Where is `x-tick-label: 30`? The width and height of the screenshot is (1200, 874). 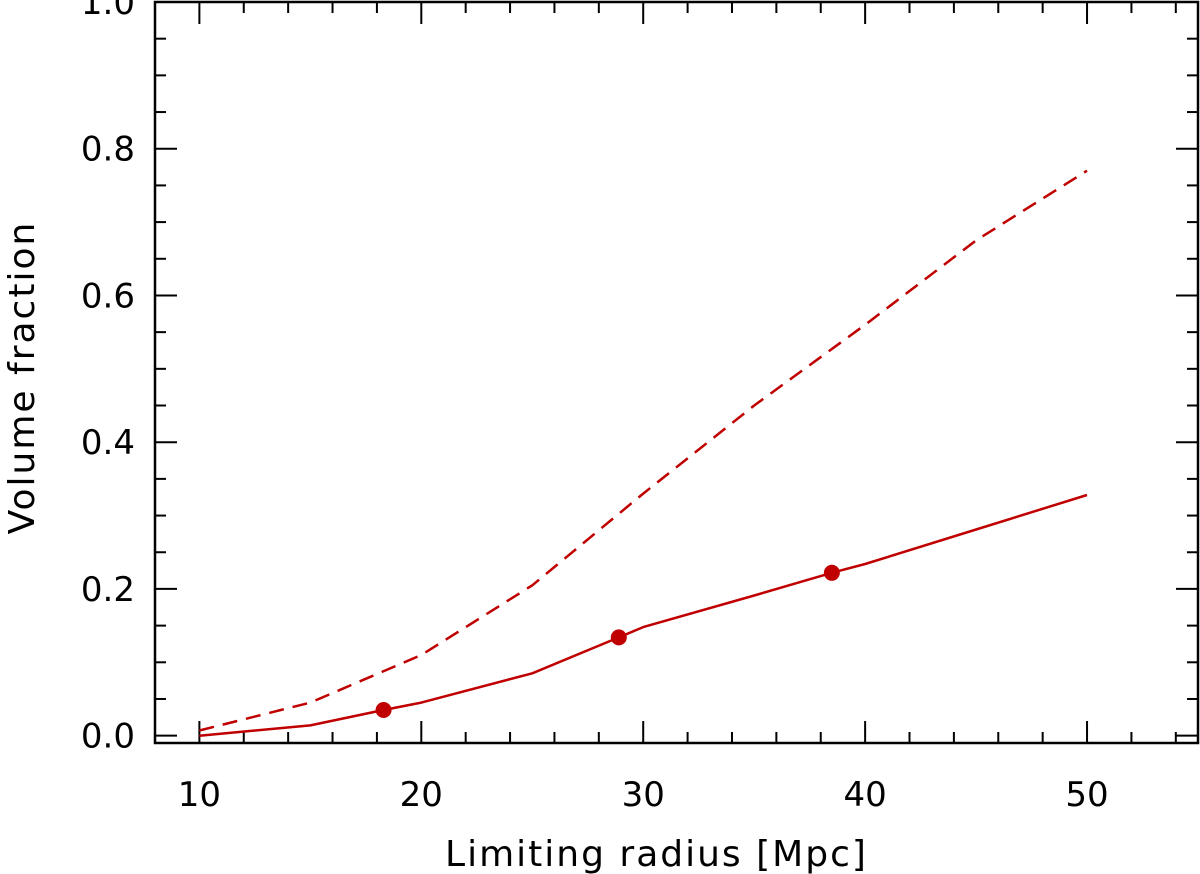 x-tick-label: 30 is located at coordinates (643, 795).